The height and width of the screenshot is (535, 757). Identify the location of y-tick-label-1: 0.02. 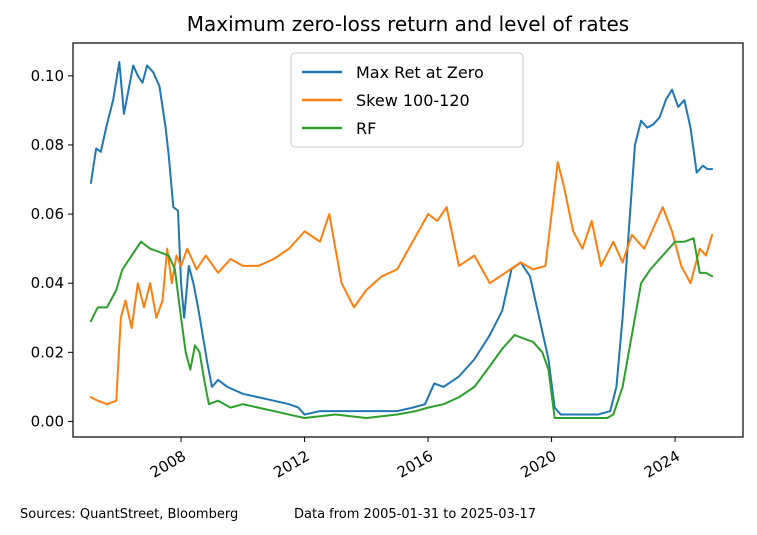
(47, 352).